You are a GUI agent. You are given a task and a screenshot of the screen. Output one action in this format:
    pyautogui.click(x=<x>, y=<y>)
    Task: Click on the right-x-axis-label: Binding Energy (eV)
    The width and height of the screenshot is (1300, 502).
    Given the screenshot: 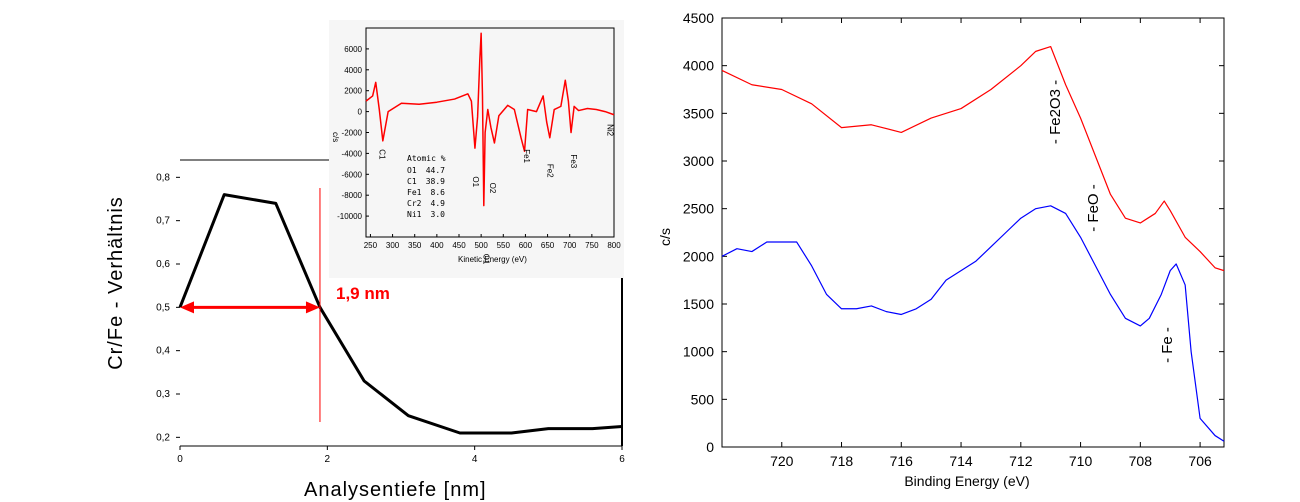 What is the action you would take?
    pyautogui.click(x=966, y=481)
    